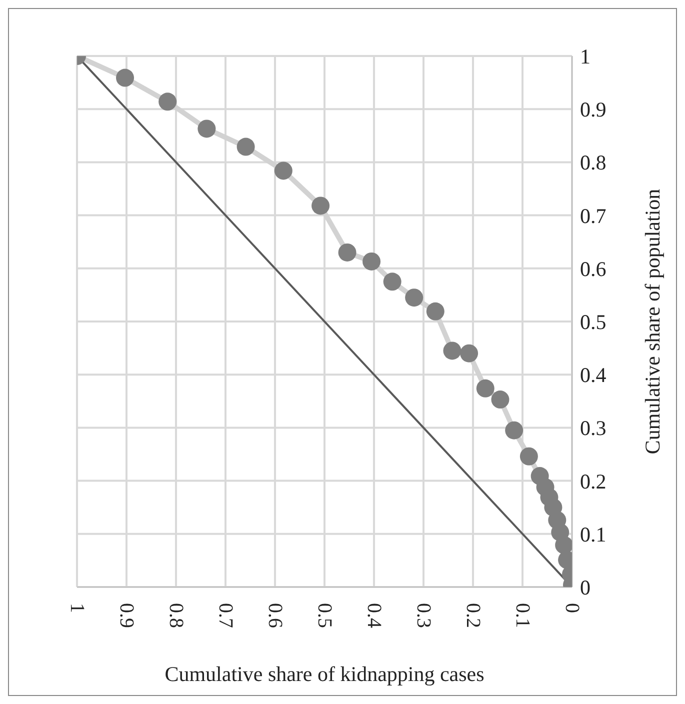  Describe the element at coordinates (593, 534) in the screenshot. I see `y-tick-label: 0.1` at that location.